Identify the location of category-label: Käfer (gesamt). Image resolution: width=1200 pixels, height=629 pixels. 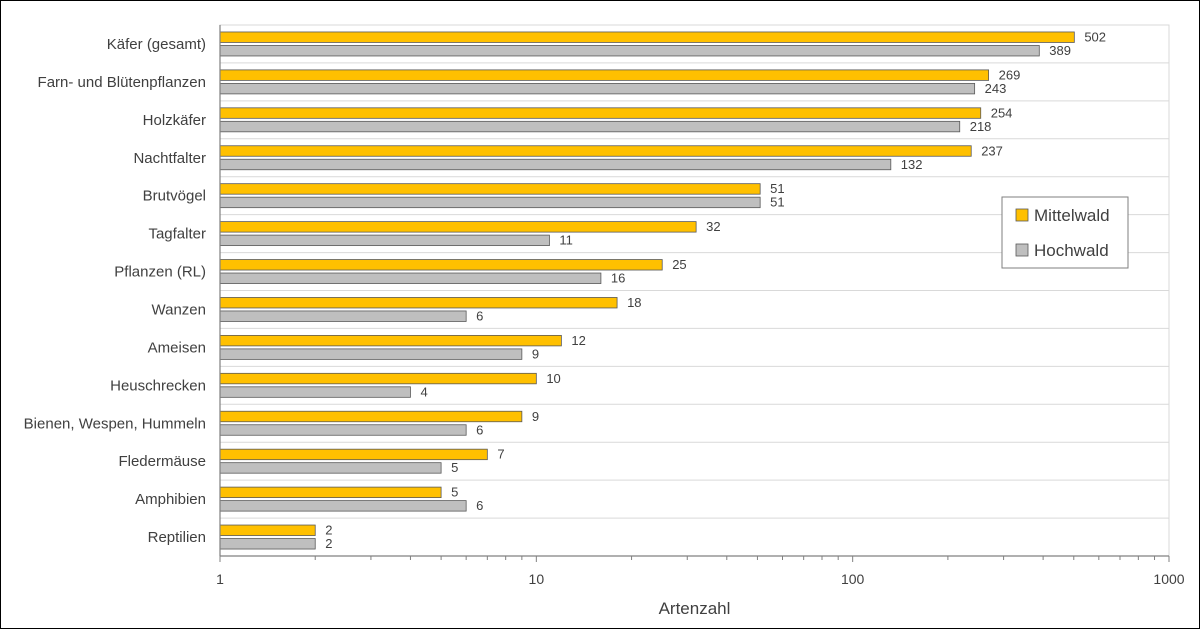
(156, 44).